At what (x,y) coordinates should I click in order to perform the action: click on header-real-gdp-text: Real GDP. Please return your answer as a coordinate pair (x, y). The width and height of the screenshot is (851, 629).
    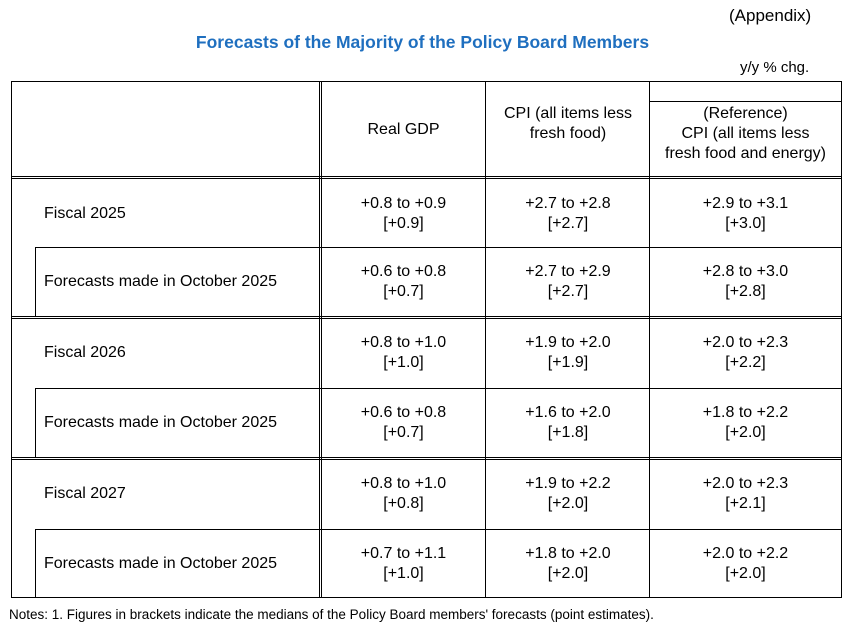
    Looking at the image, I should click on (403, 129).